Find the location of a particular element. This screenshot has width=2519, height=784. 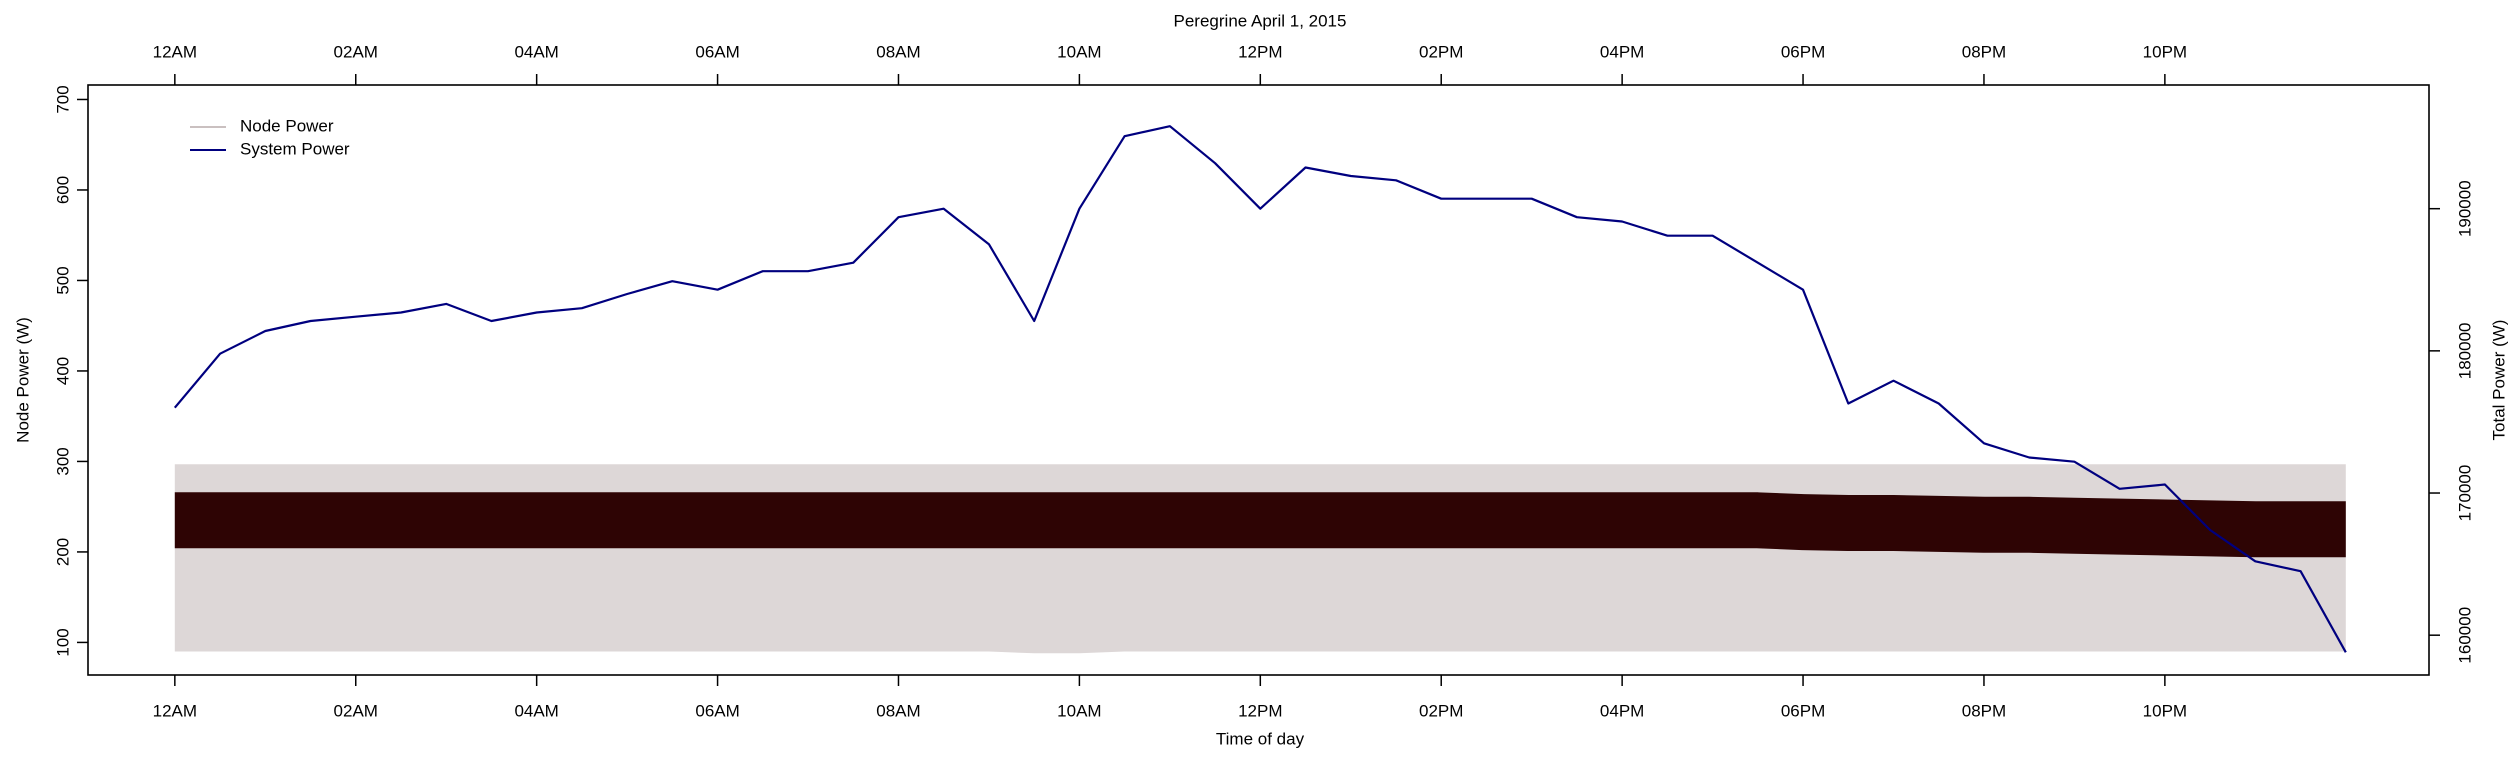

y2-tick-label: 190000 is located at coordinates (2464, 208).